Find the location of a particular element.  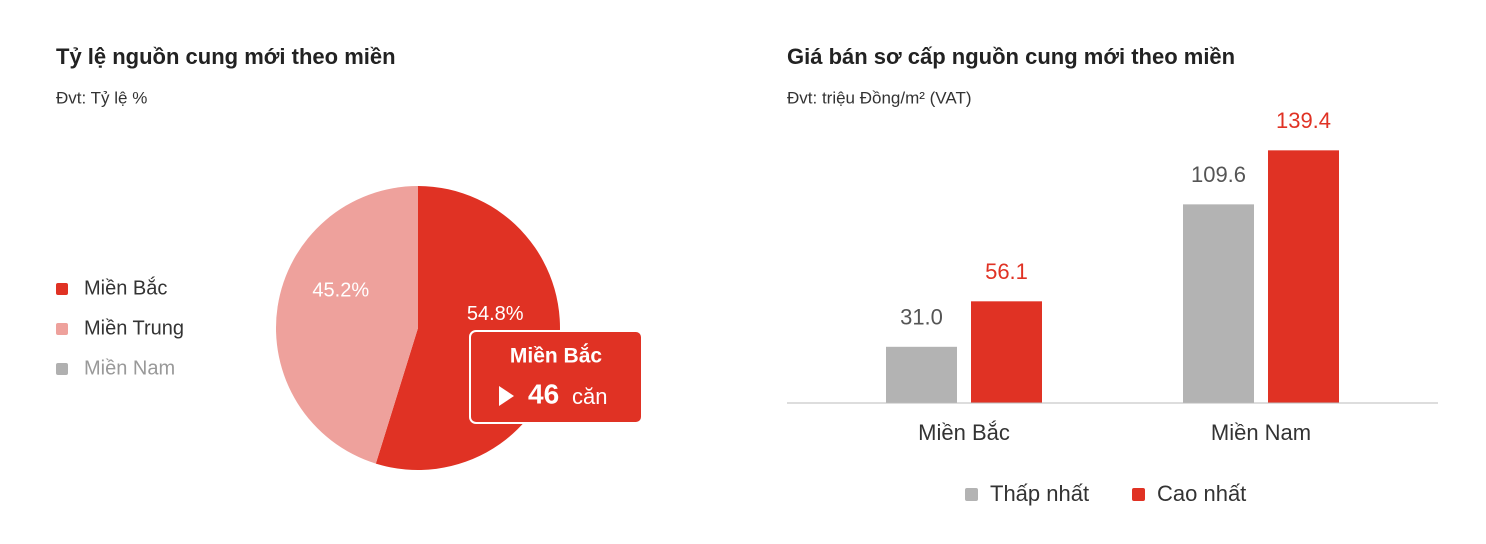

tooltip-box is located at coordinates (556, 377).